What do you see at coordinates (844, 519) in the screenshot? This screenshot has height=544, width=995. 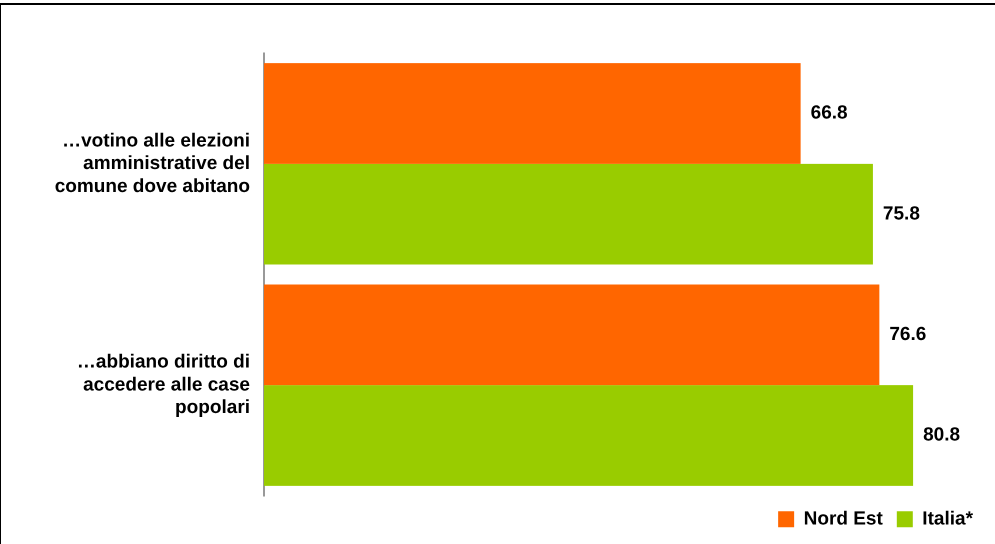 I see `legend-label: Nord Est` at bounding box center [844, 519].